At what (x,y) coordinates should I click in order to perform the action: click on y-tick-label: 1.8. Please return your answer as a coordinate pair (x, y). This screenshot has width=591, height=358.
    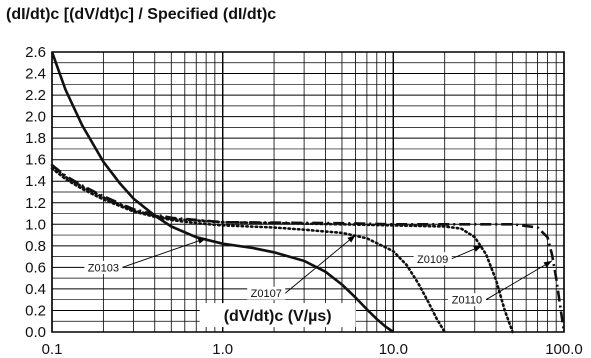
    Looking at the image, I should click on (35, 138).